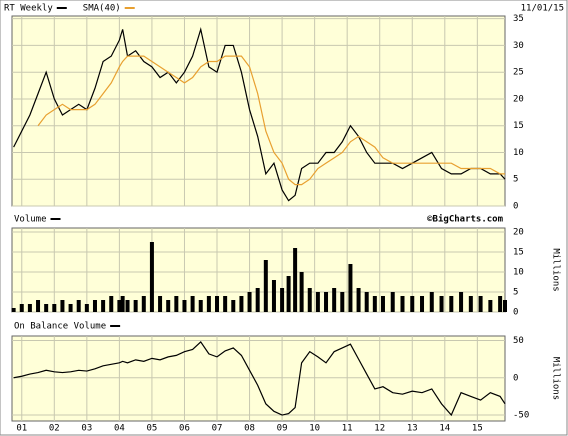 The image size is (568, 436). What do you see at coordinates (542, 9) in the screenshot?
I see `date-label: 11/01/15` at bounding box center [542, 9].